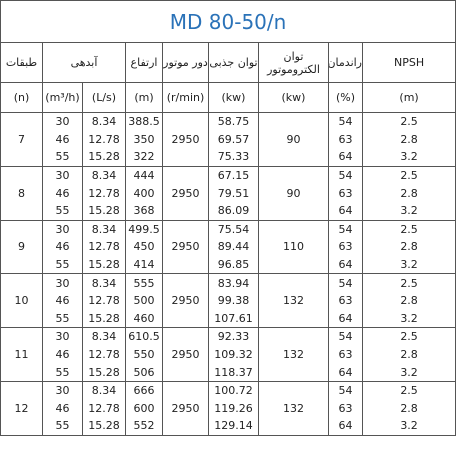 Image resolution: width=456 pixels, height=450 pixels. Describe the element at coordinates (293, 247) in the screenshot. I see `motor-cell: 110` at that location.